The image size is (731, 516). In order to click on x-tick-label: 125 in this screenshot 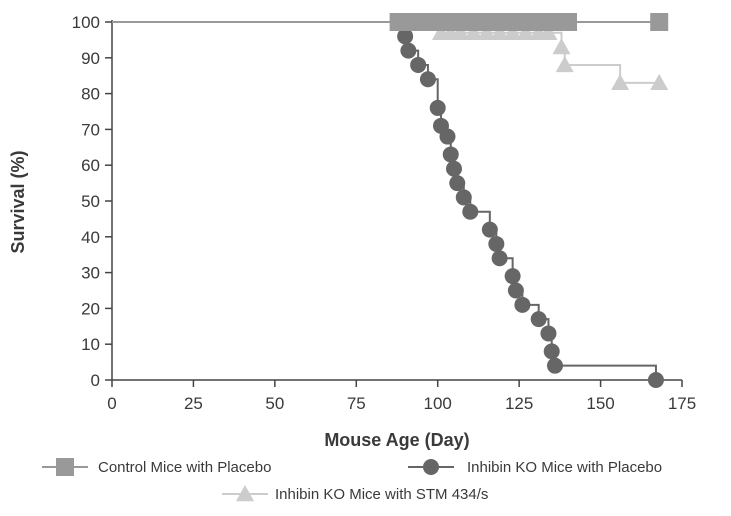, I will do `click(519, 403)`.